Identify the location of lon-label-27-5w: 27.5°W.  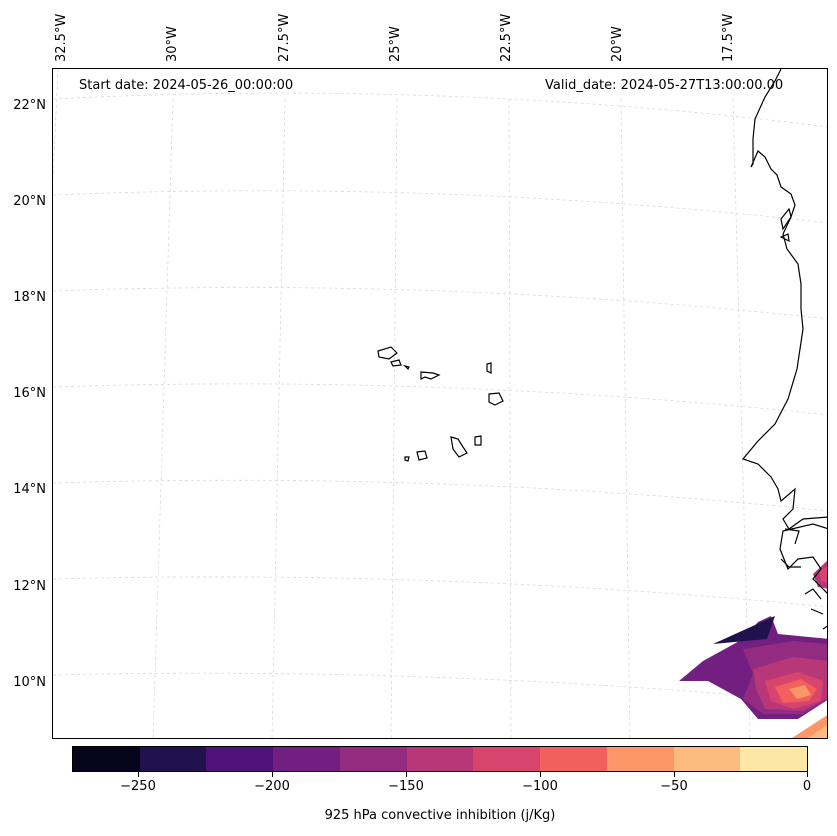
(284, 37).